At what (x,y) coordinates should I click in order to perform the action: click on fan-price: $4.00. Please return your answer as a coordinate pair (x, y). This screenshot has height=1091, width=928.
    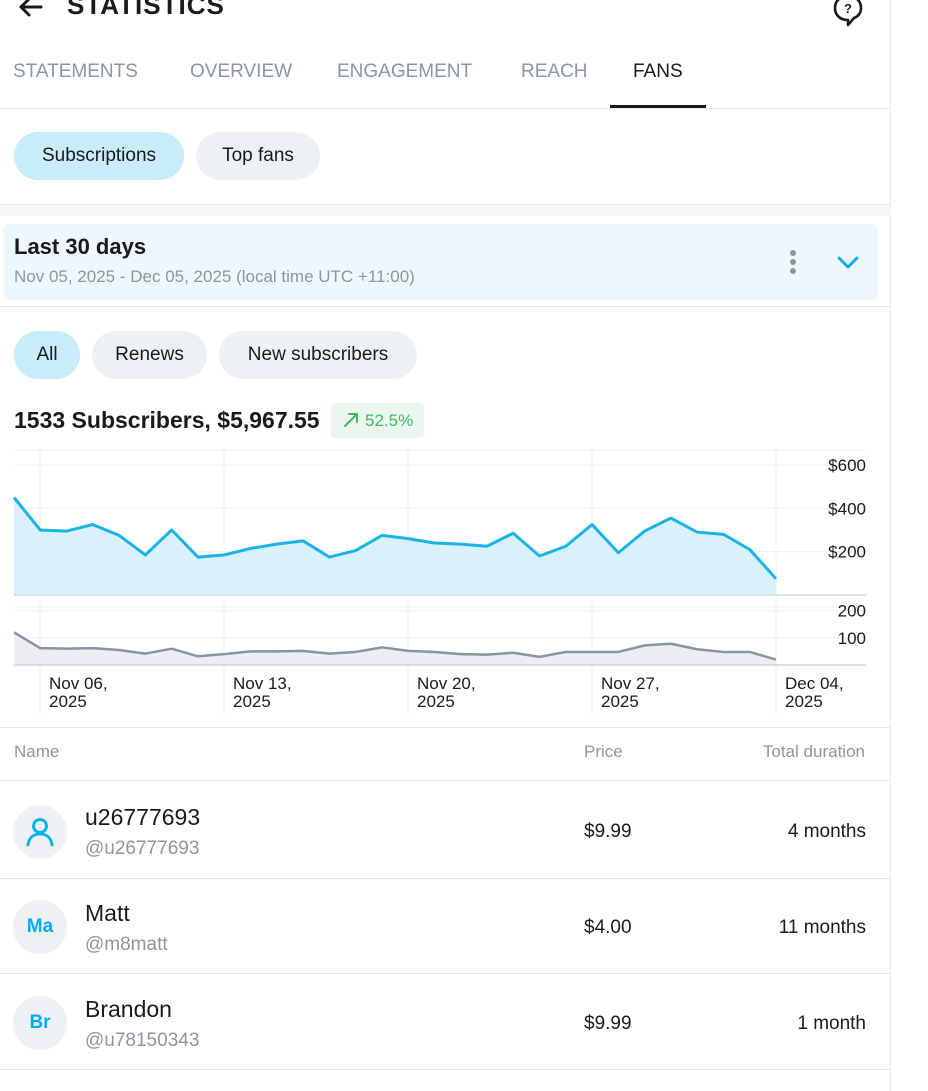
    Looking at the image, I should click on (608, 927).